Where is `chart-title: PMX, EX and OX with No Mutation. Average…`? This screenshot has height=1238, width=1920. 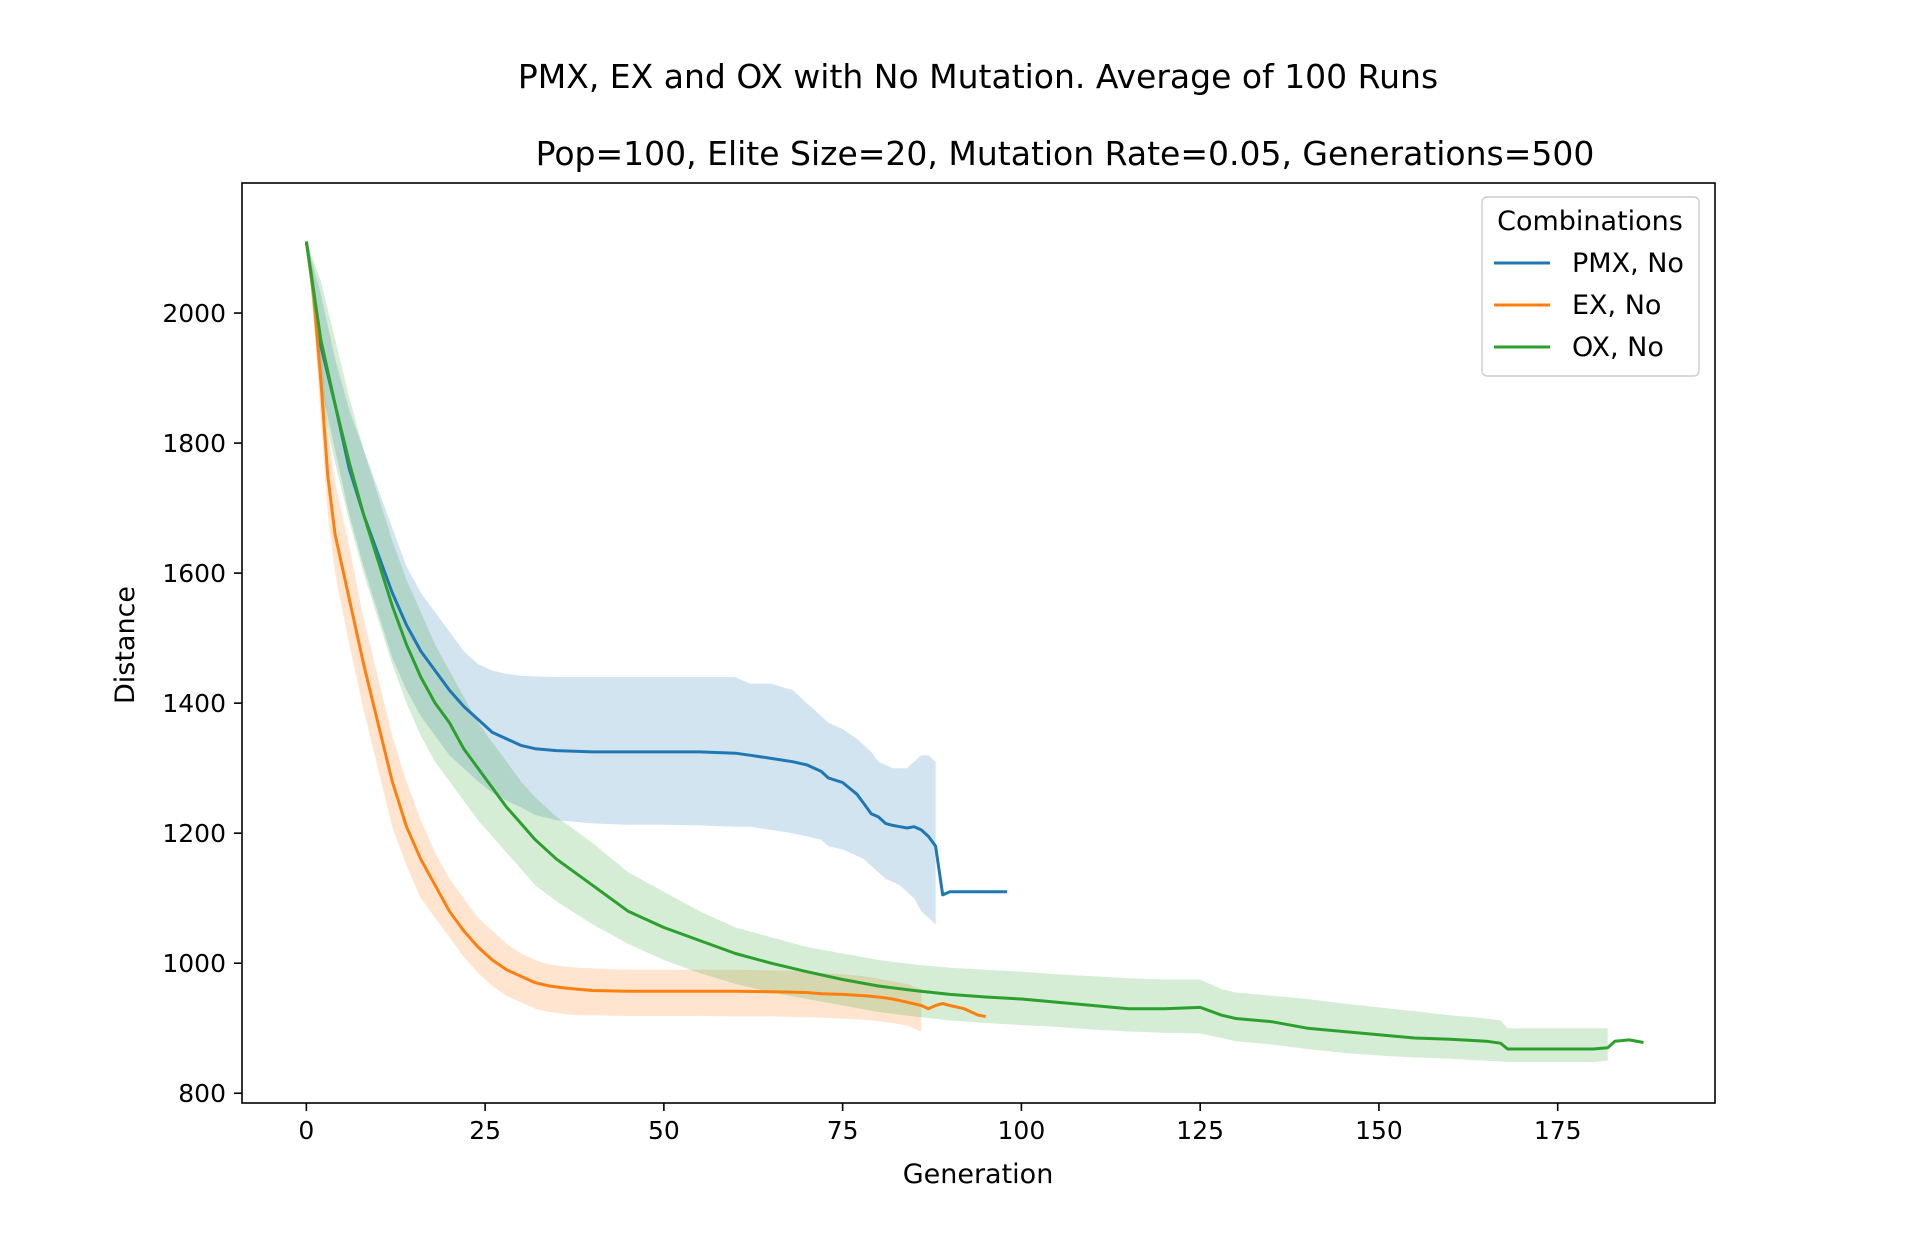 chart-title: PMX, EX and OX with No Mutation. Average… is located at coordinates (978, 76).